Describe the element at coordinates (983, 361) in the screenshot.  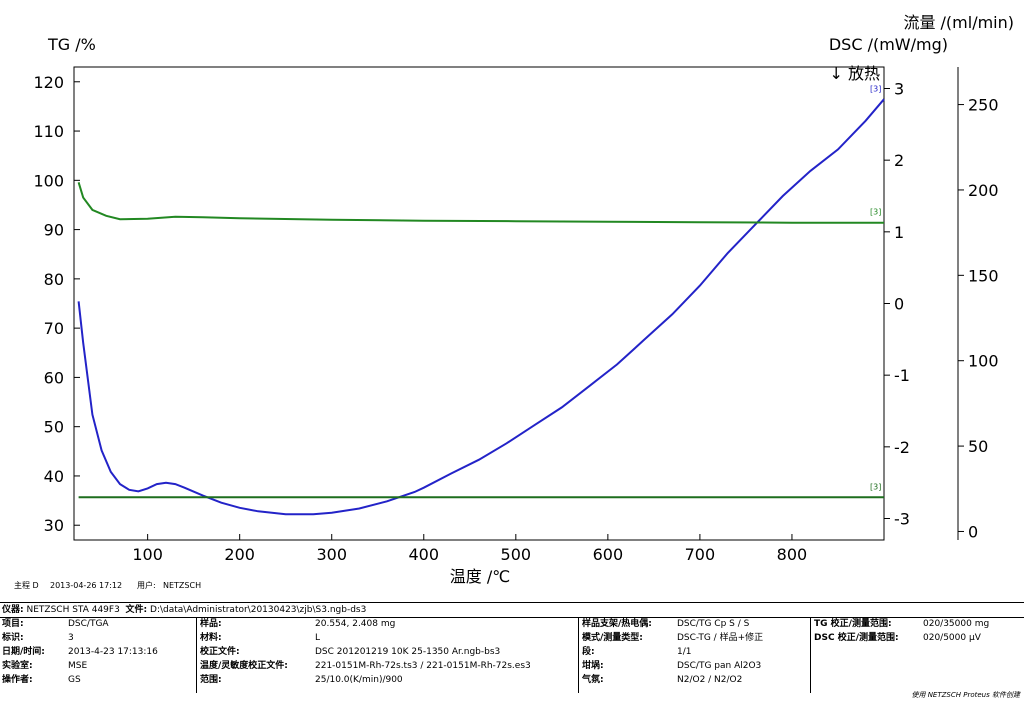
I see `flow-tick-label: 100` at that location.